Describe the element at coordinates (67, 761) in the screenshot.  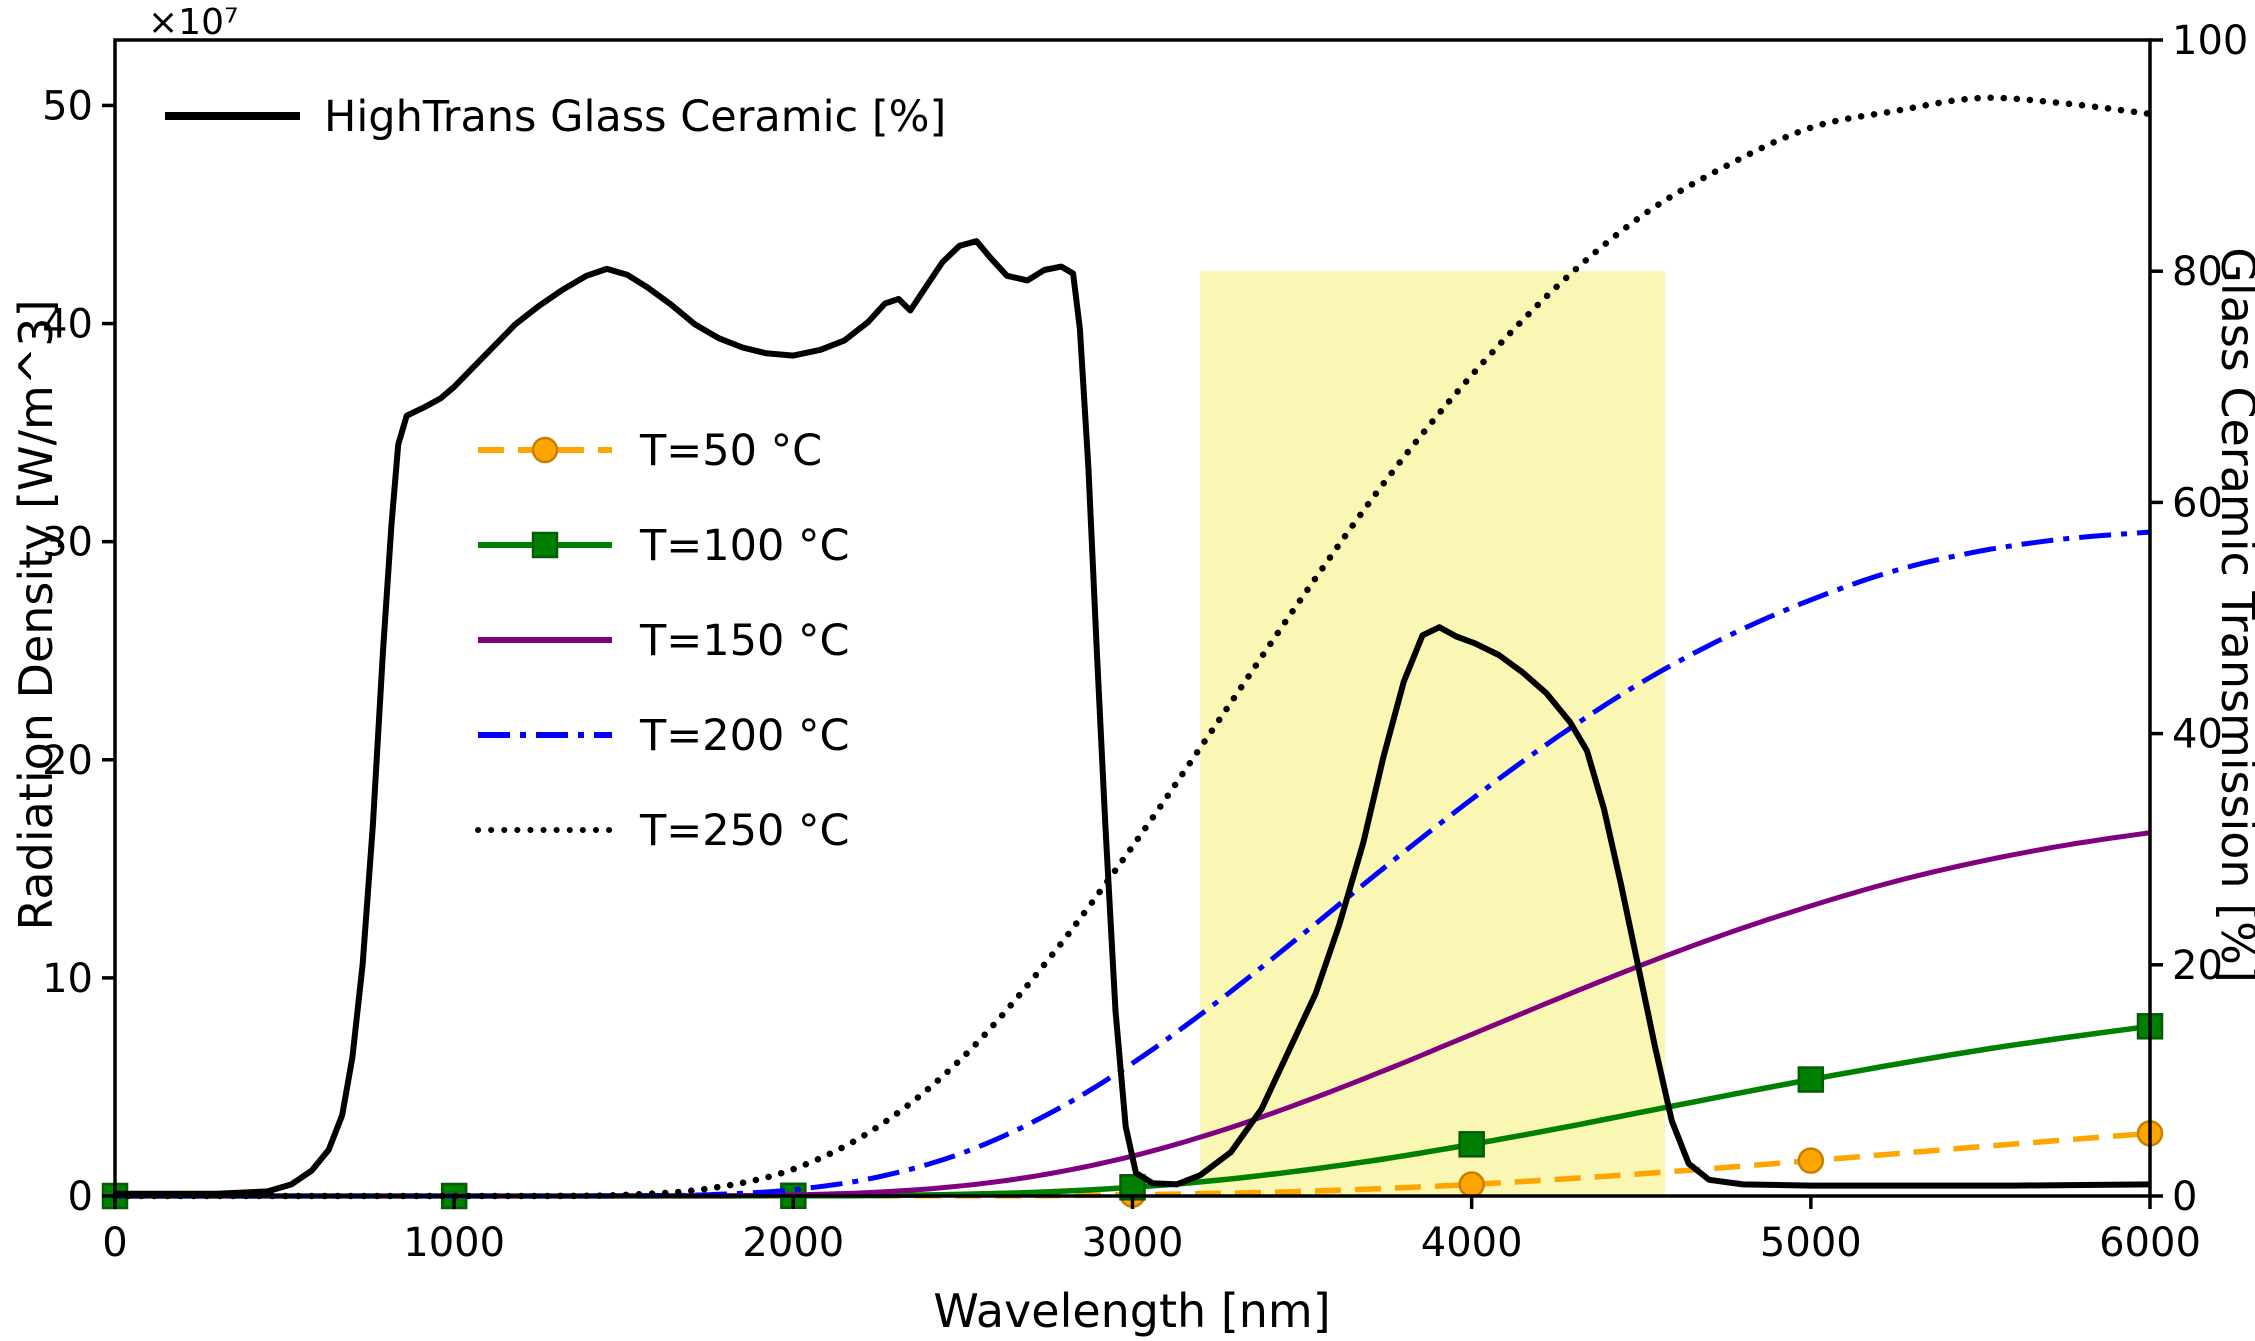
I see `left-y-tick-label: 20` at that location.